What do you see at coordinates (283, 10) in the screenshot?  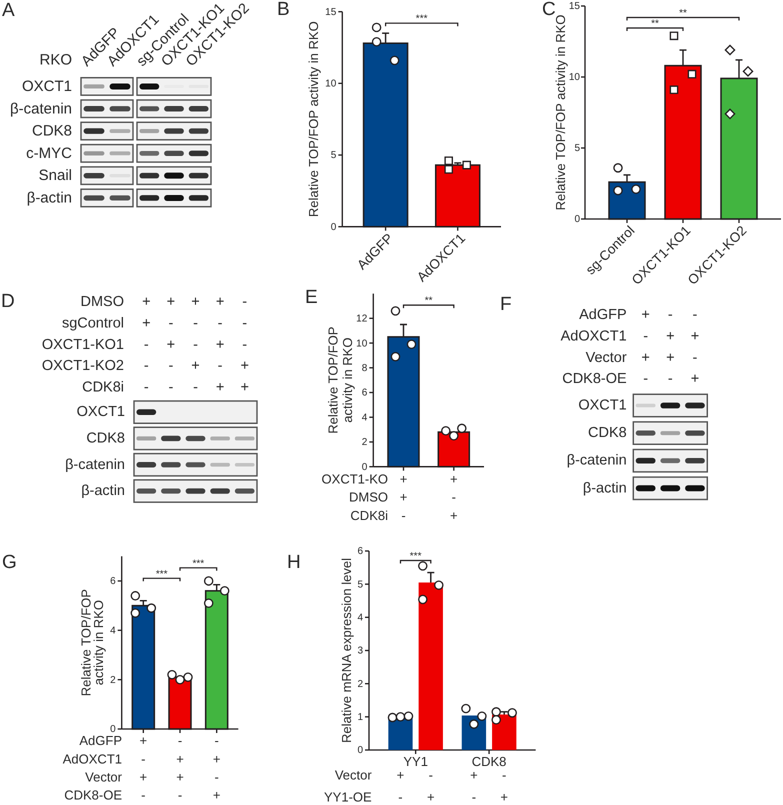 I see `chart-title: B` at bounding box center [283, 10].